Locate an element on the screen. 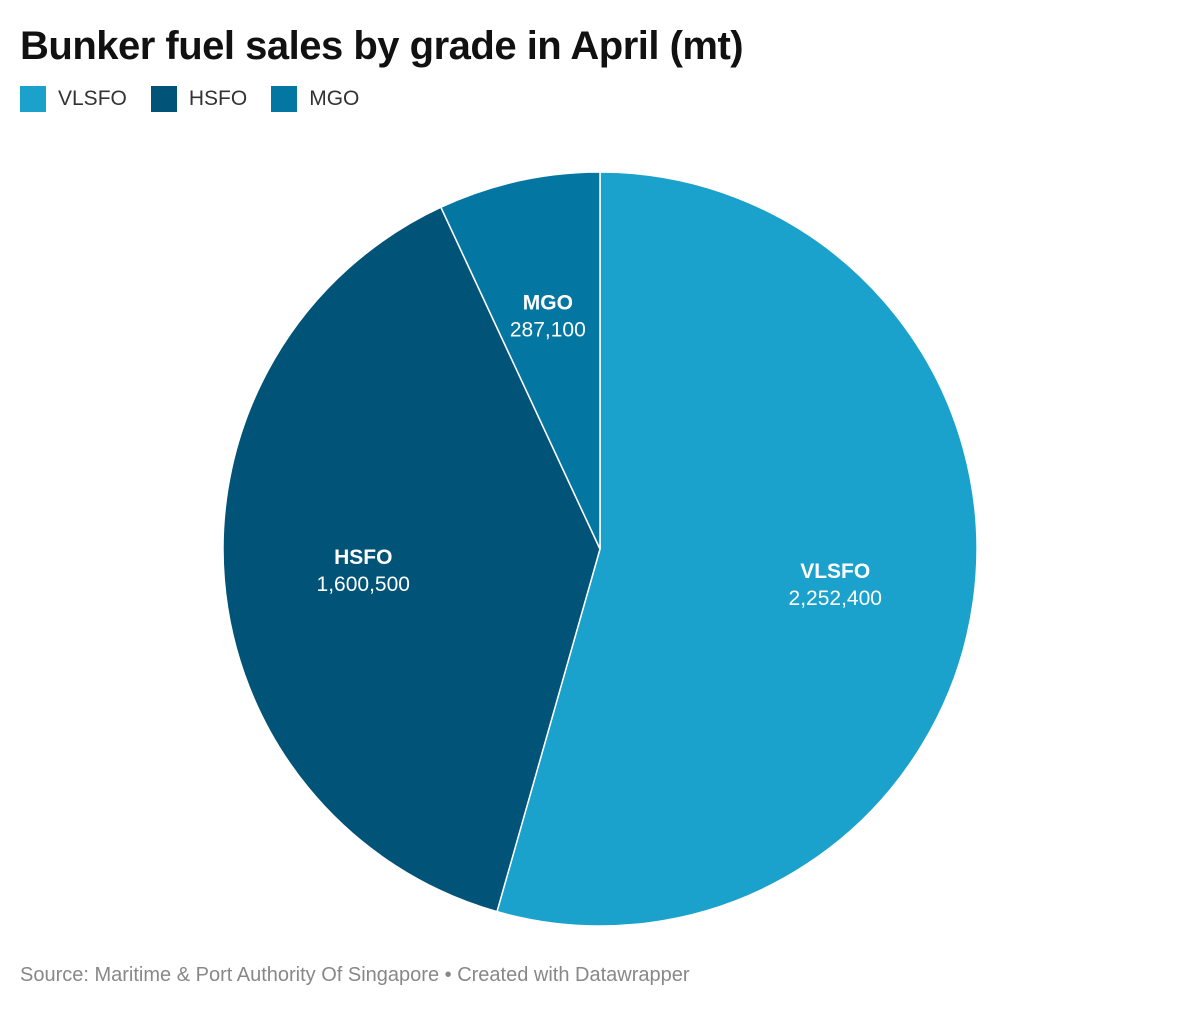  slice-value-hsfo: 1,600,500 is located at coordinates (363, 584).